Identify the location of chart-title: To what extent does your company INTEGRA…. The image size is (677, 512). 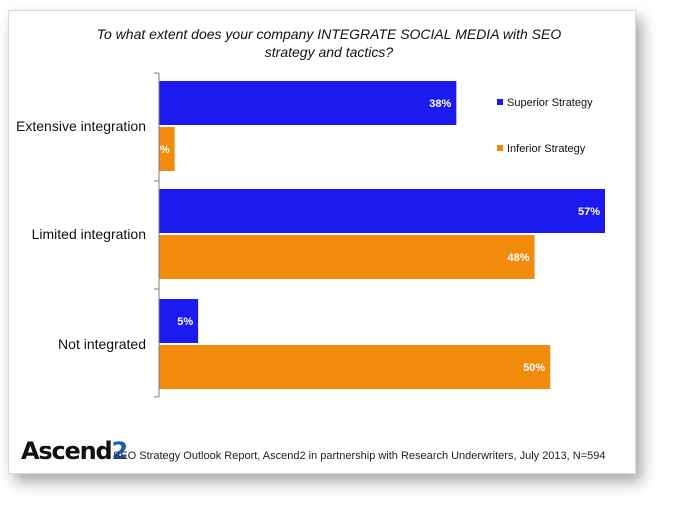
(329, 43).